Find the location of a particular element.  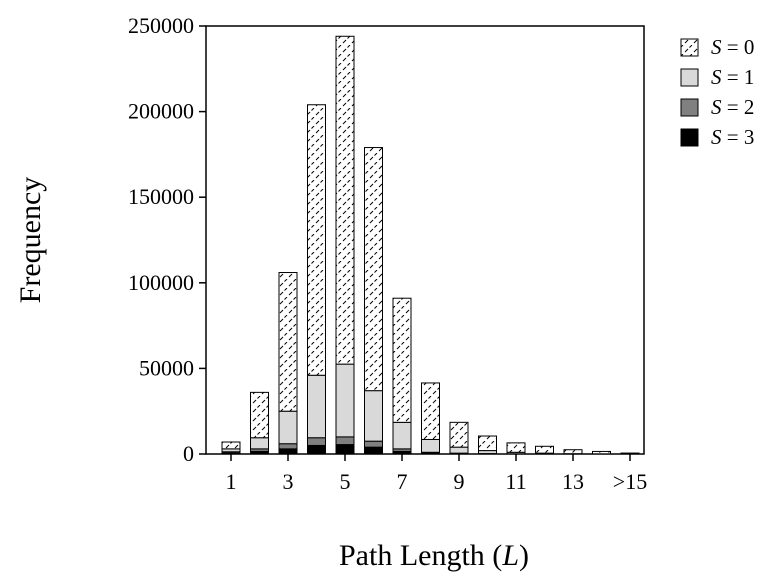

x-axis-title-end: ) is located at coordinates (524, 555).